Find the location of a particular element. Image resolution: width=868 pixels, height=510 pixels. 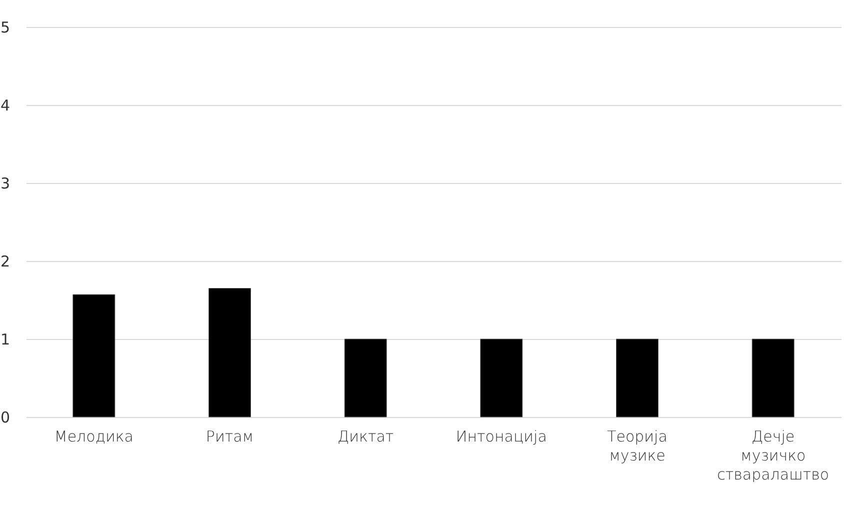

y-tick-label: 0 is located at coordinates (5, 417).